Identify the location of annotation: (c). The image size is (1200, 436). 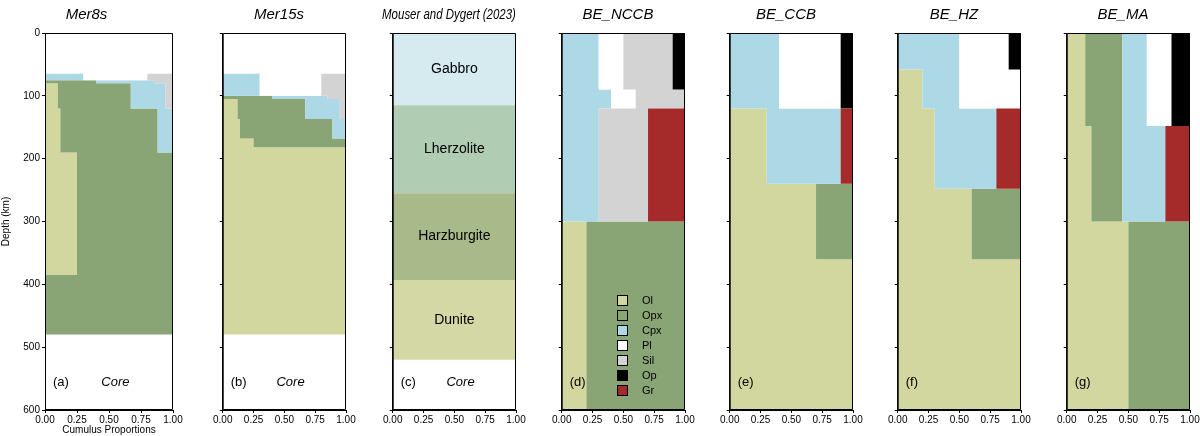
(408, 381).